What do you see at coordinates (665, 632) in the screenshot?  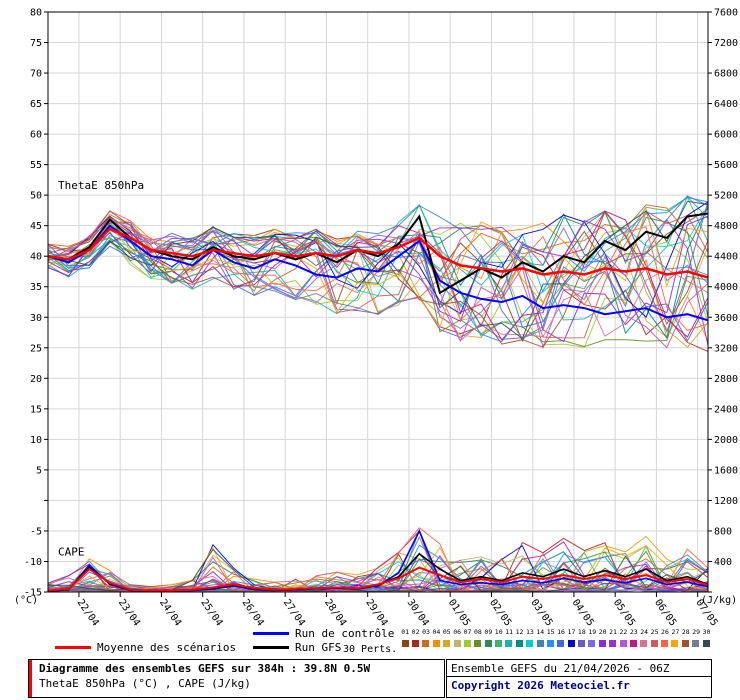 I see `member-number: 26` at bounding box center [665, 632].